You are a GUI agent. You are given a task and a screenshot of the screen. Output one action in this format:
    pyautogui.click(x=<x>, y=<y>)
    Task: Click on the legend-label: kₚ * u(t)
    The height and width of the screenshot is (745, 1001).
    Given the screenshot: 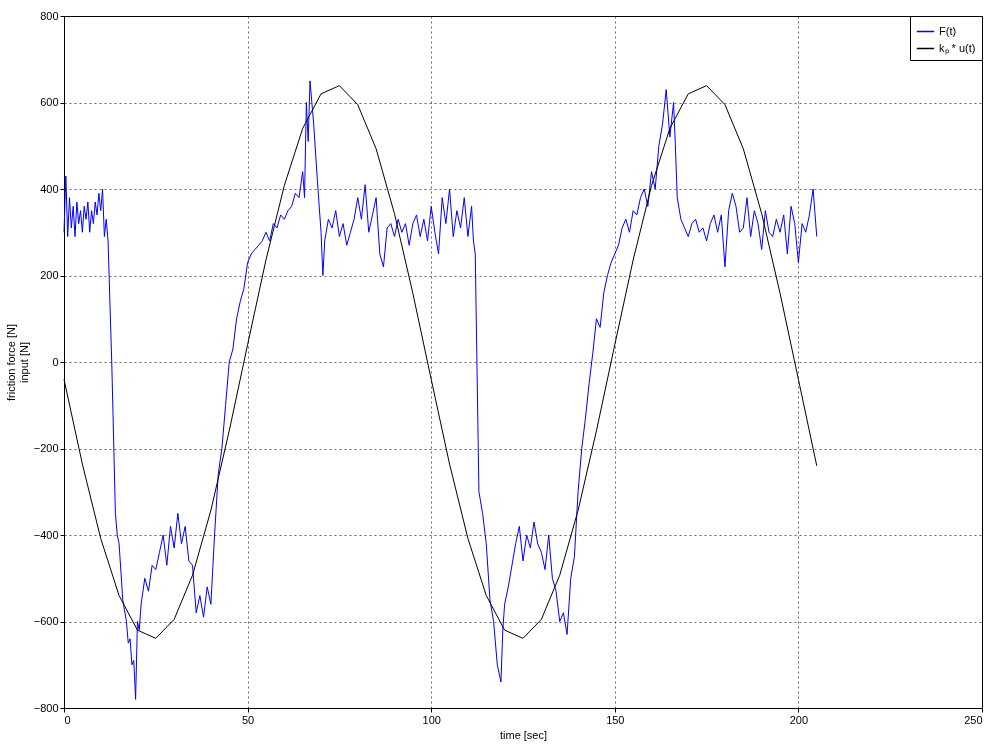 What is the action you would take?
    pyautogui.click(x=957, y=48)
    